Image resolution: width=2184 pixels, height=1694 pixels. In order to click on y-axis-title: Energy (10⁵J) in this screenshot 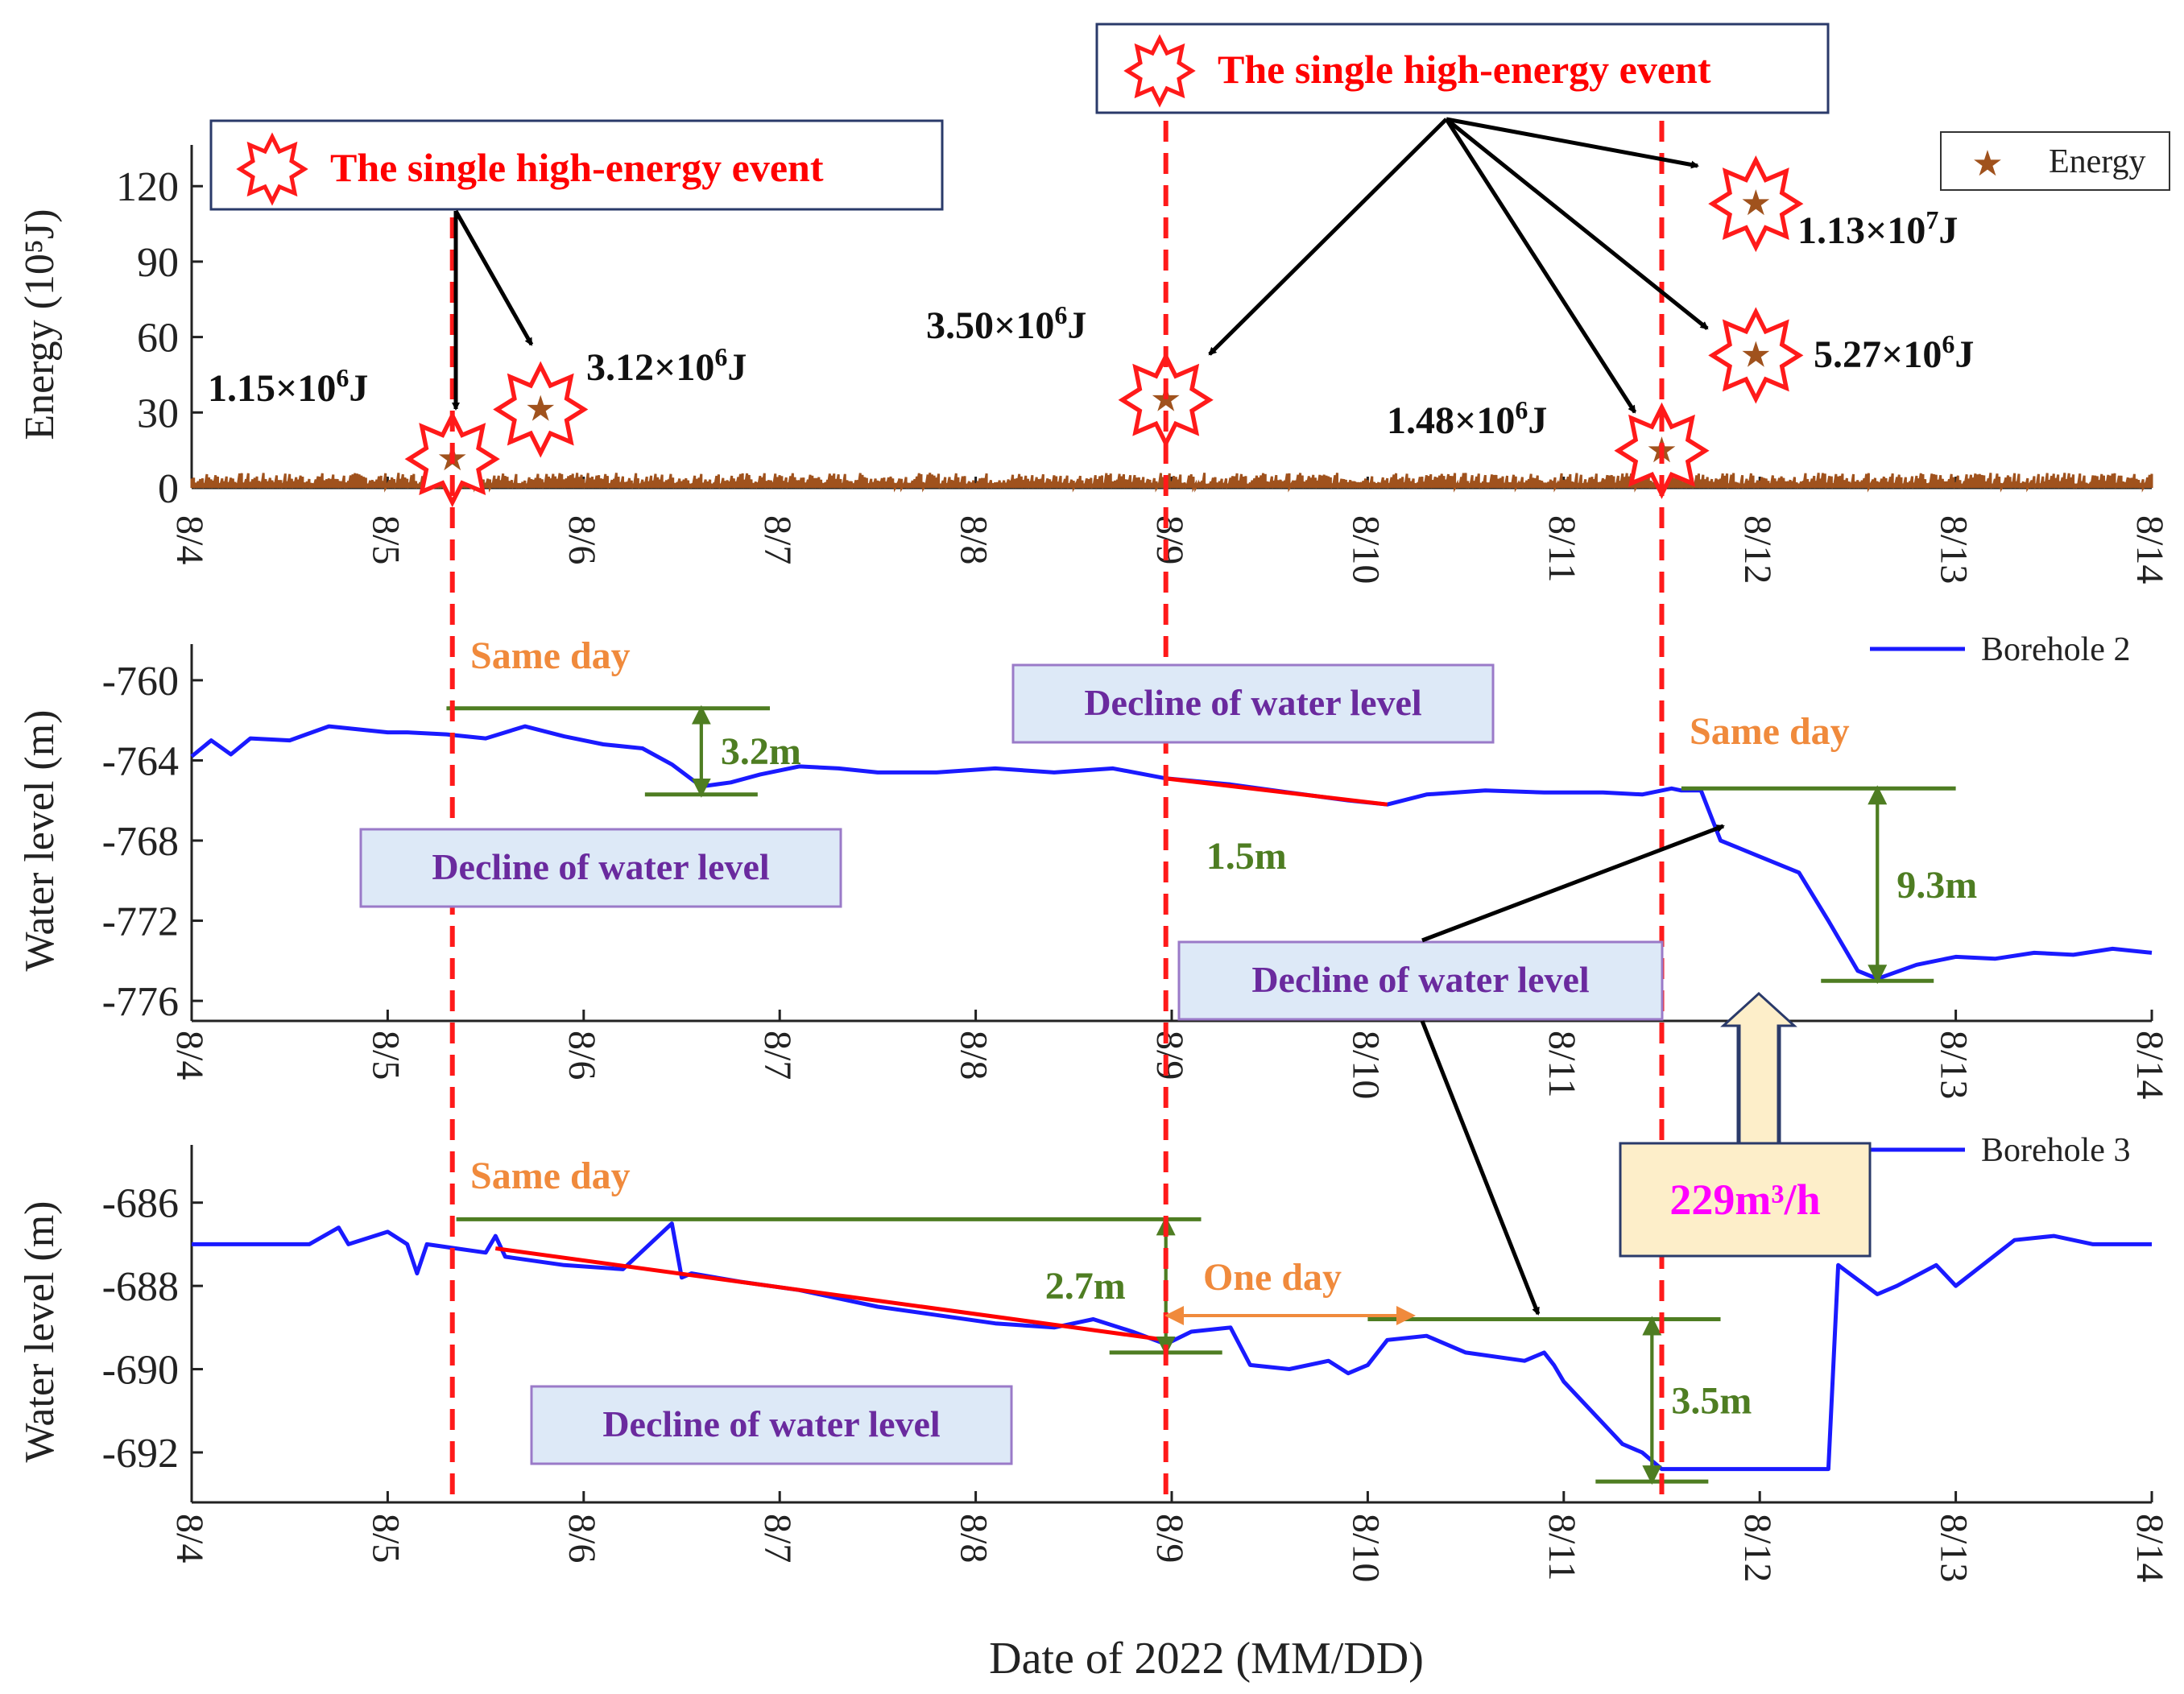, I will do `click(40, 324)`.